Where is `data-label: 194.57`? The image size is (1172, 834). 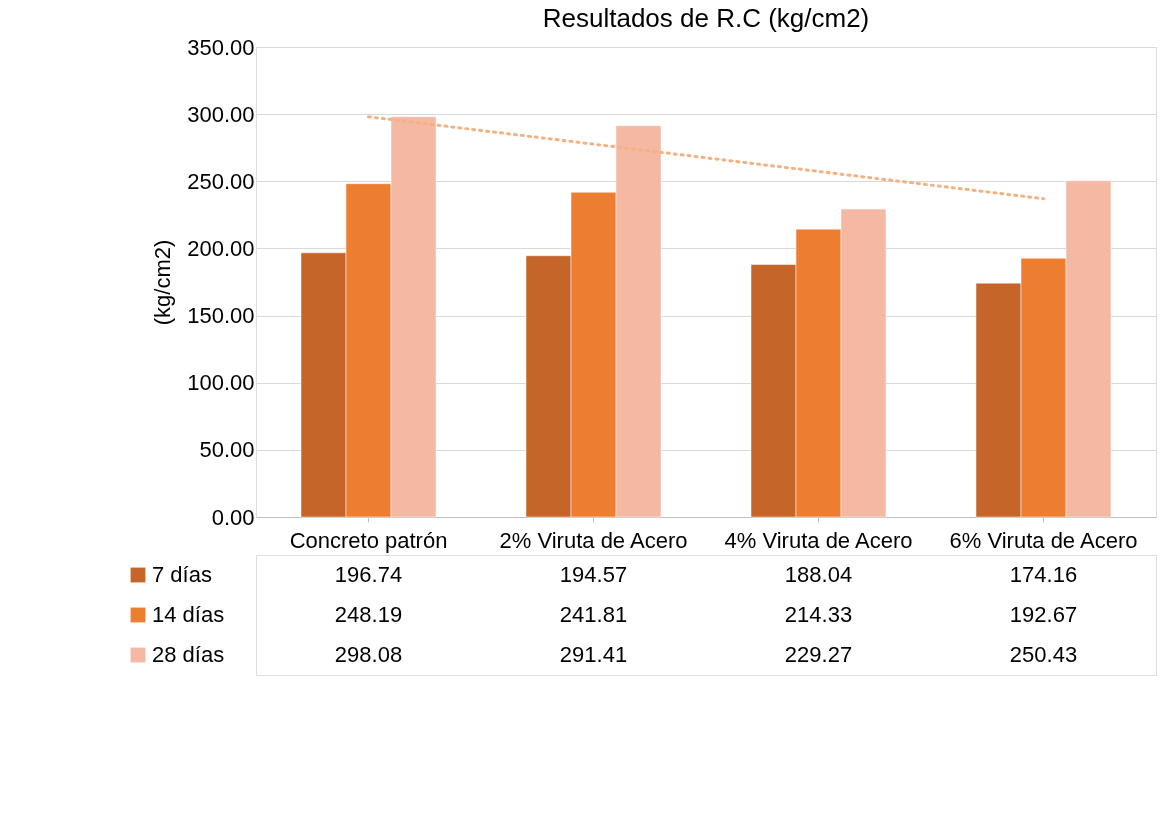
data-label: 194.57 is located at coordinates (593, 574).